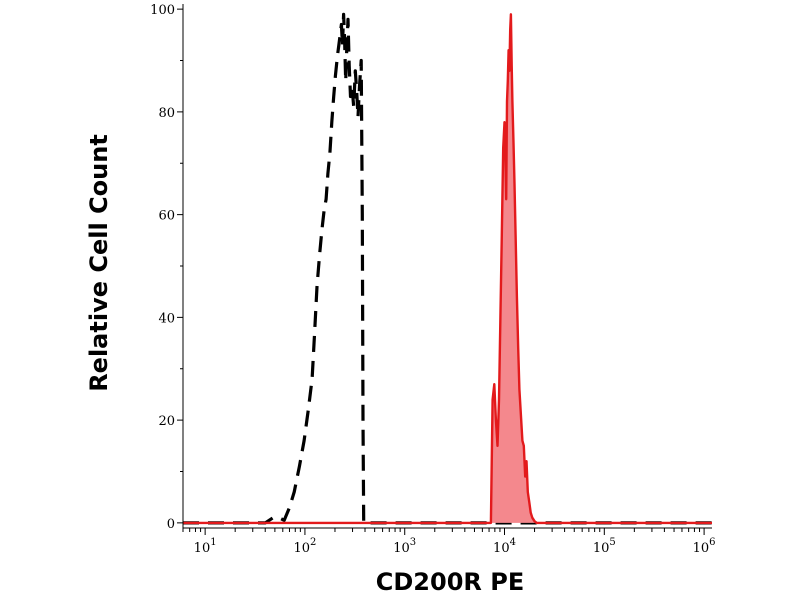 The image size is (800, 600). What do you see at coordinates (612, 542) in the screenshot?
I see `x-tick-label-exponent: 5` at bounding box center [612, 542].